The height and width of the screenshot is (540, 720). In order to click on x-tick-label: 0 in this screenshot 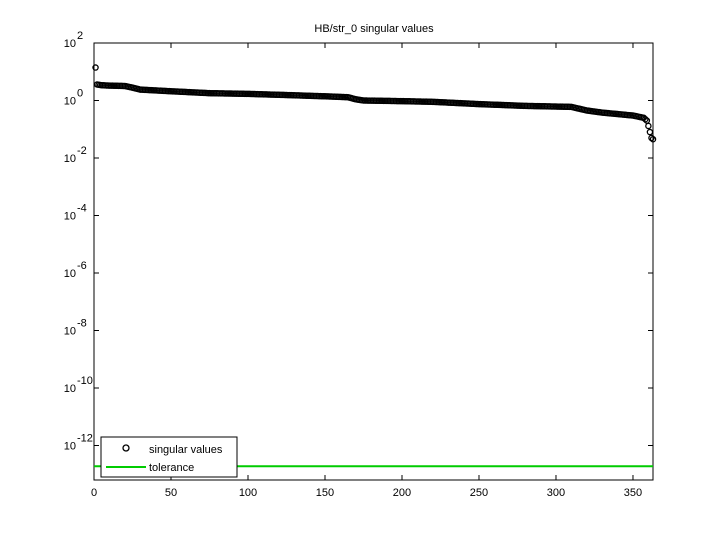, I will do `click(94, 493)`.